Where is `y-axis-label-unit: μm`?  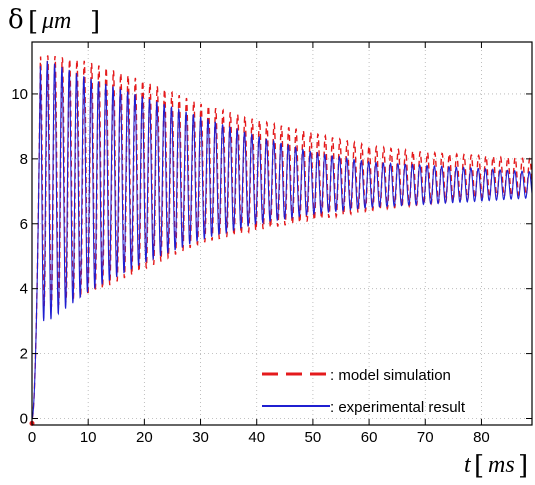
y-axis-label-unit: μm is located at coordinates (56, 21).